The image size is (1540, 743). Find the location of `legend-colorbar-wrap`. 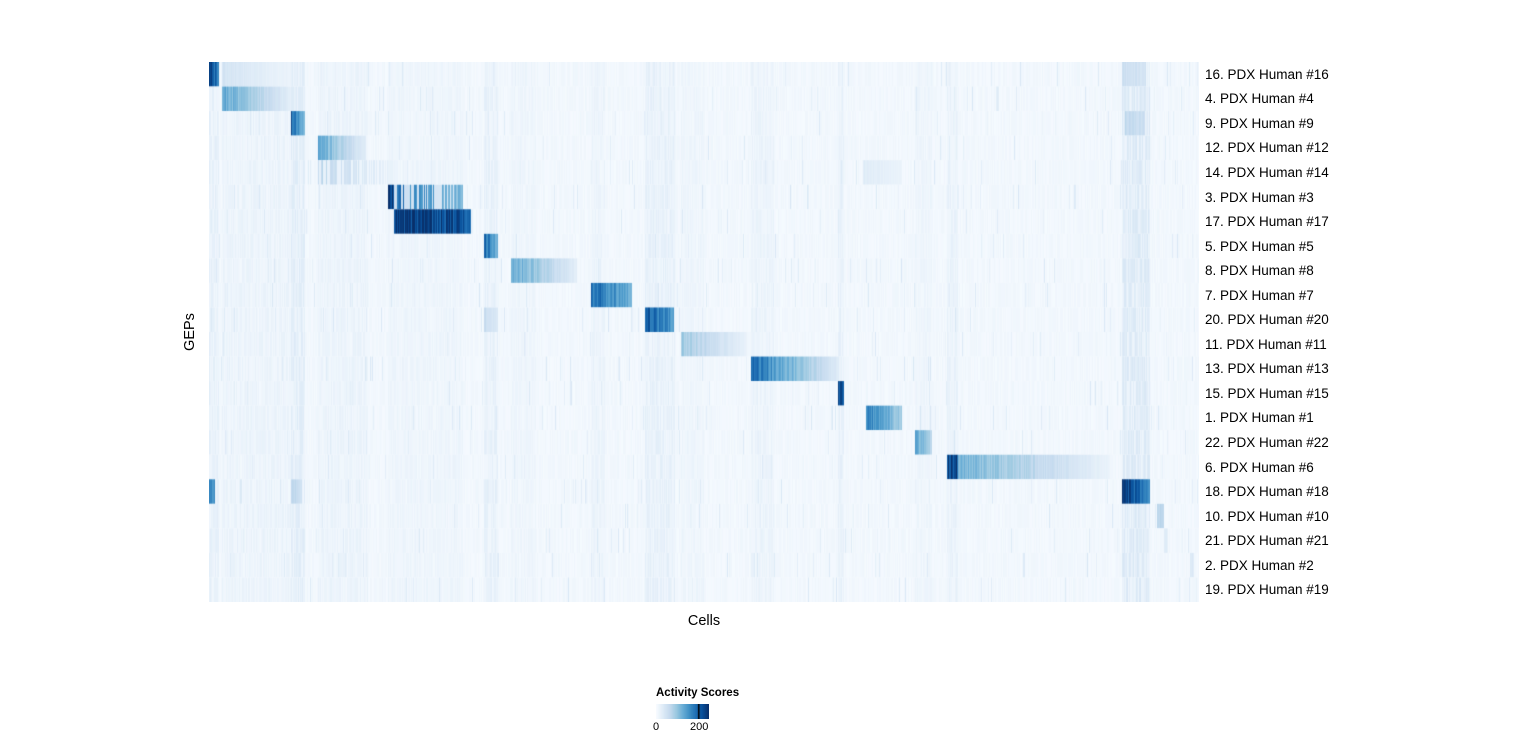

legend-colorbar-wrap is located at coordinates (682, 711).